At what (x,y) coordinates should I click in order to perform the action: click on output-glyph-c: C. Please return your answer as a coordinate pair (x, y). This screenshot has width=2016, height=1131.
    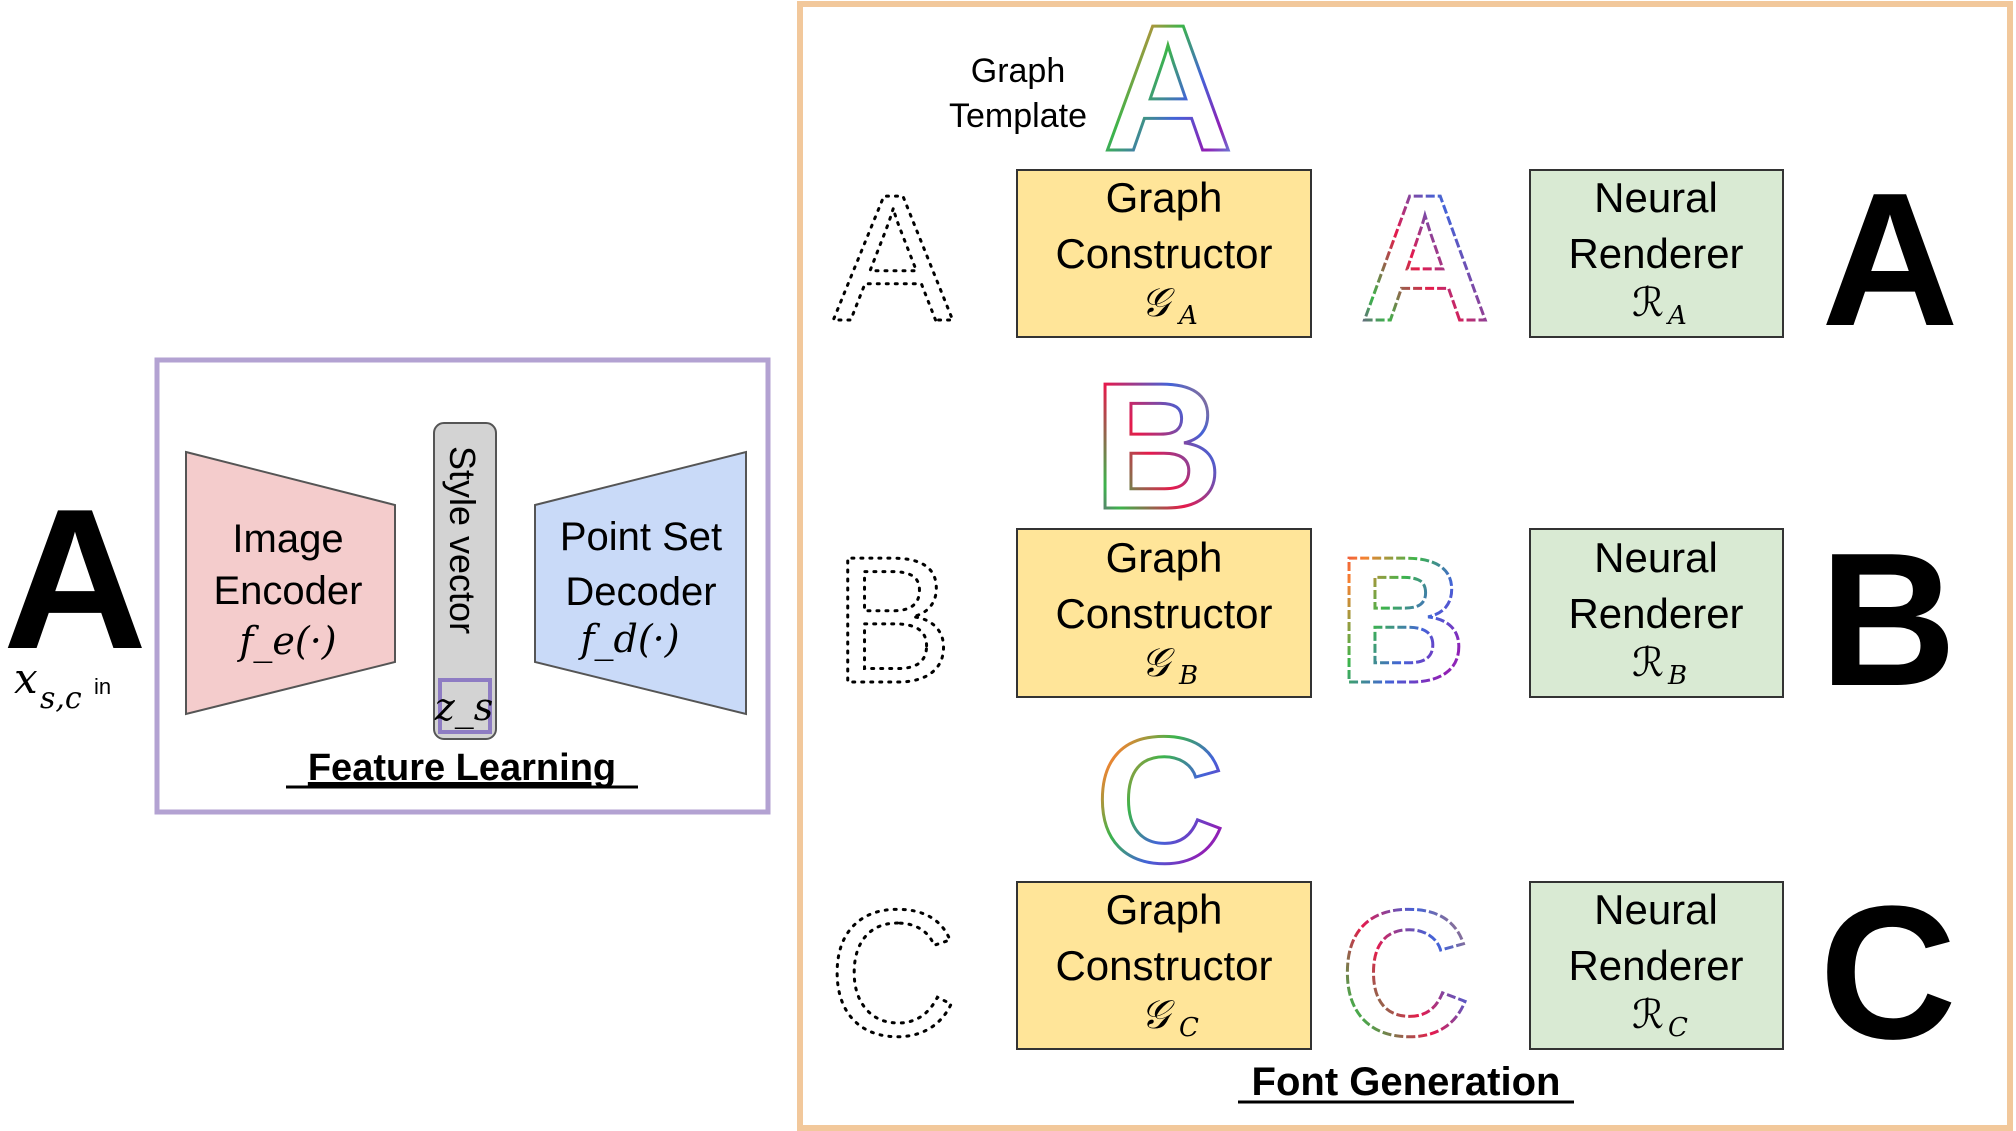
    Looking at the image, I should click on (1887, 973).